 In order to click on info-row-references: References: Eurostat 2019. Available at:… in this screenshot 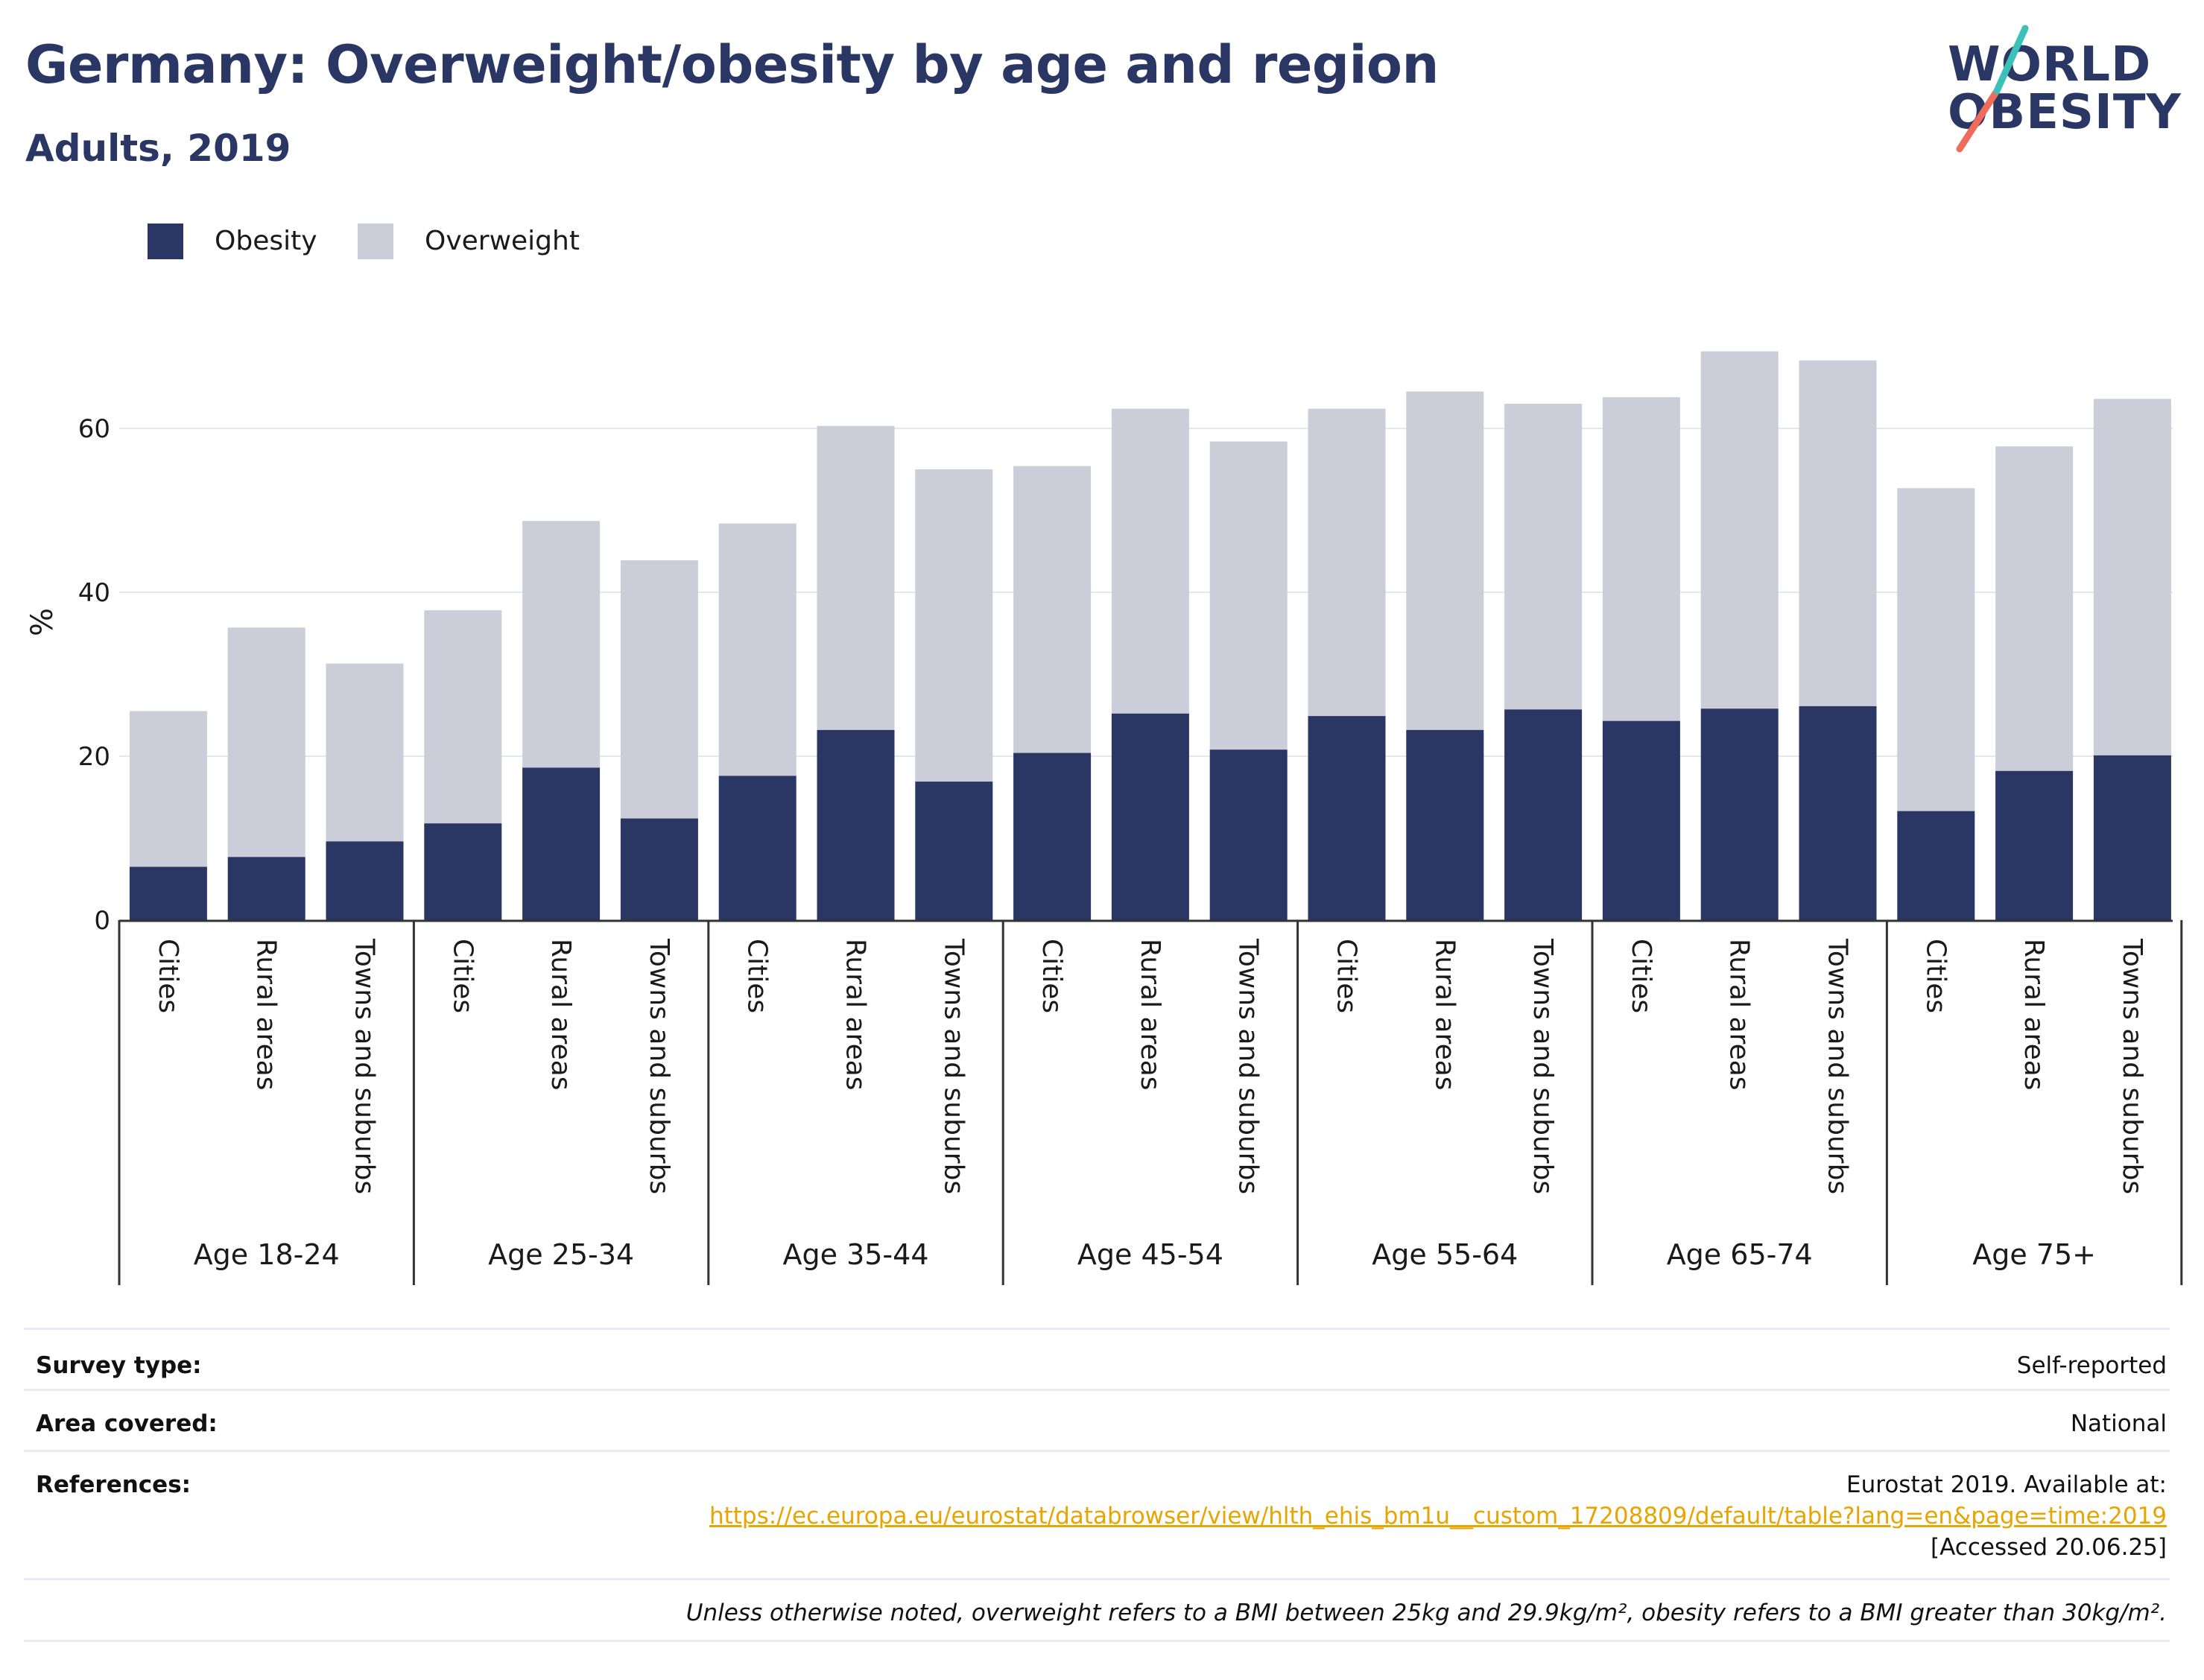, I will do `click(1097, 1514)`.